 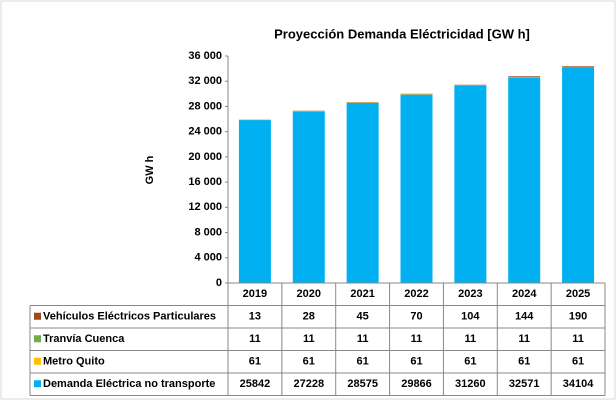 What do you see at coordinates (578, 294) in the screenshot?
I see `x-tick-label: 2025` at bounding box center [578, 294].